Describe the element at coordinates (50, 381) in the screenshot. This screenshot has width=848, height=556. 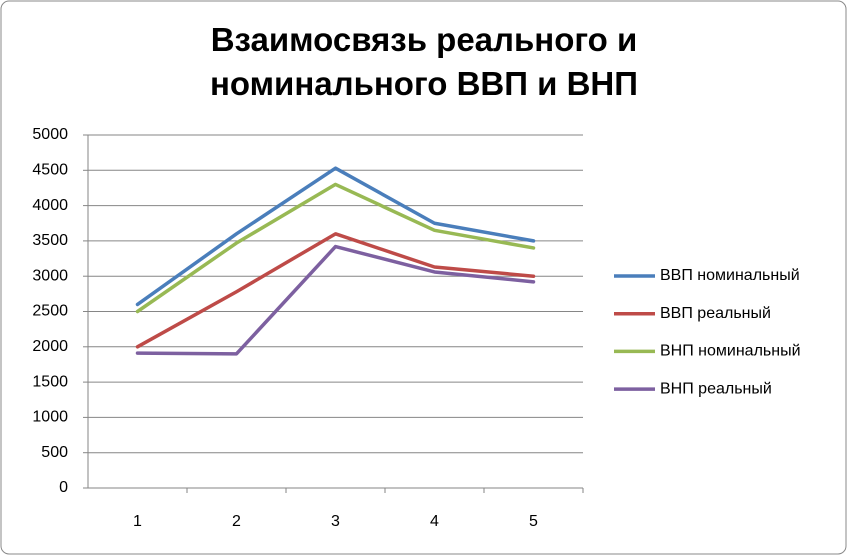
I see `y-tick-label: 1500` at that location.